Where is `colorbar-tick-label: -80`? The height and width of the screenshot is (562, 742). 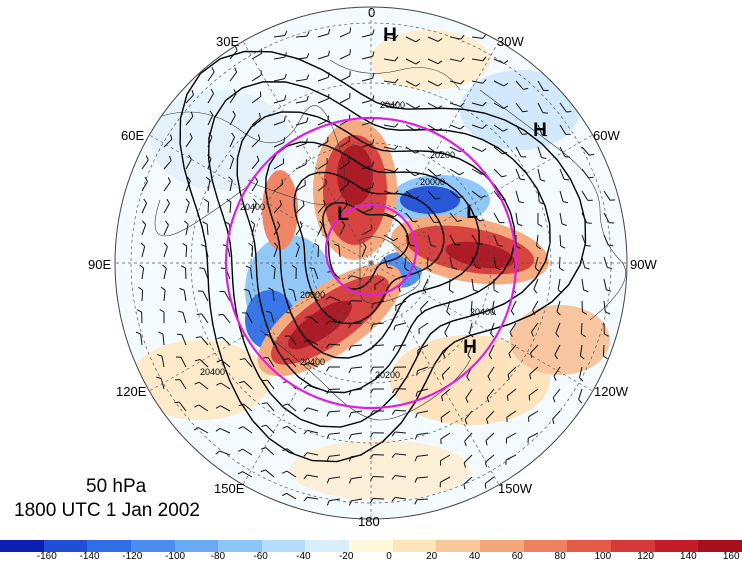
colorbar-tick-label: -80 is located at coordinates (218, 556).